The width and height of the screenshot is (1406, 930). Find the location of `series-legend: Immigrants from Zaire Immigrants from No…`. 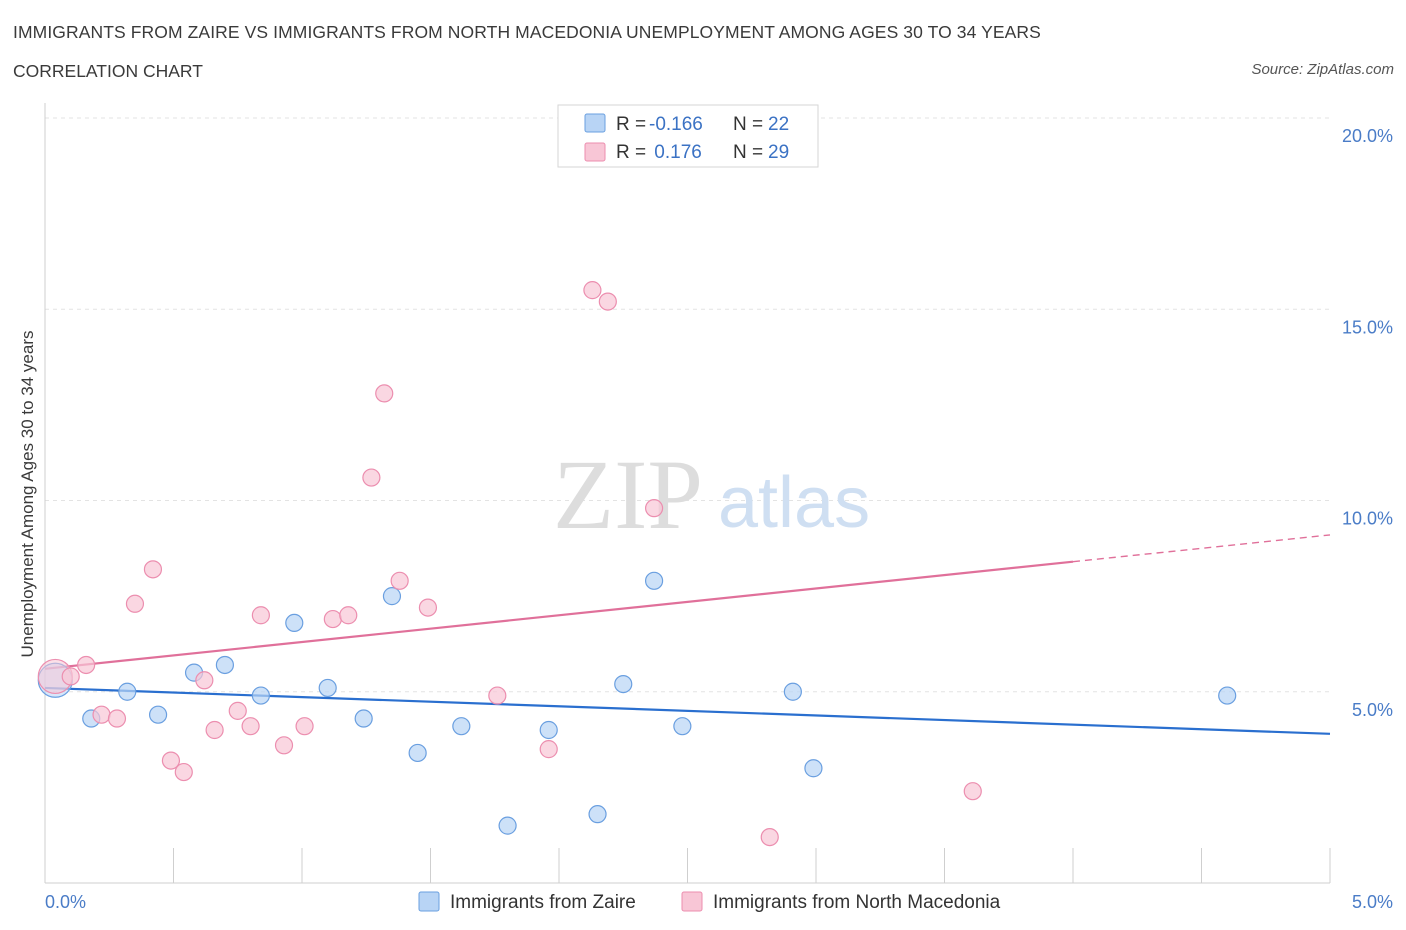

series-legend: Immigrants from Zaire Immigrants from No… is located at coordinates (709, 902).